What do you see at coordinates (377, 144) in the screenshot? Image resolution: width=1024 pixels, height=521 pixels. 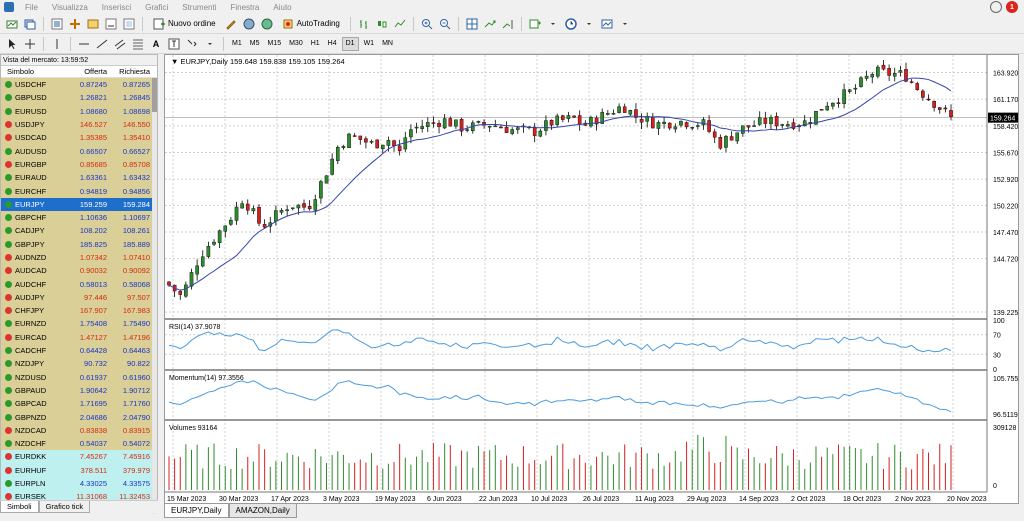 I see `candle-body` at bounding box center [377, 144].